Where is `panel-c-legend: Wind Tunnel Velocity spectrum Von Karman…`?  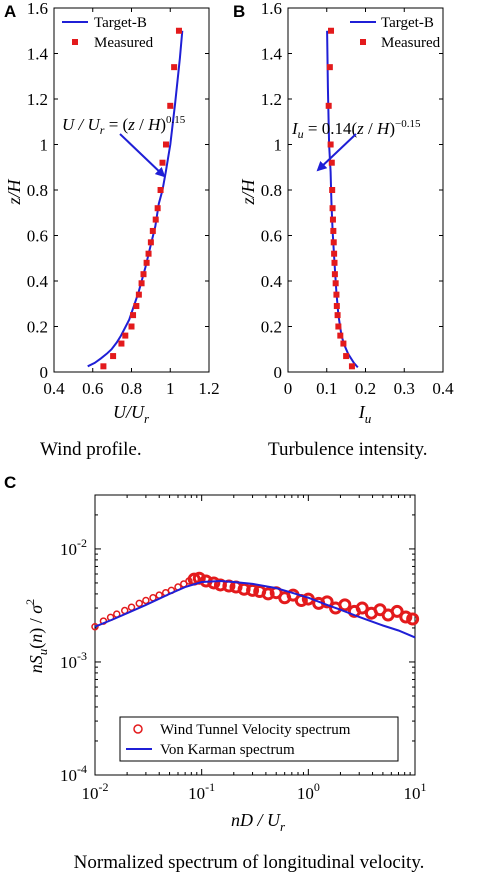 panel-c-legend: Wind Tunnel Velocity spectrum Von Karman… is located at coordinates (259, 739).